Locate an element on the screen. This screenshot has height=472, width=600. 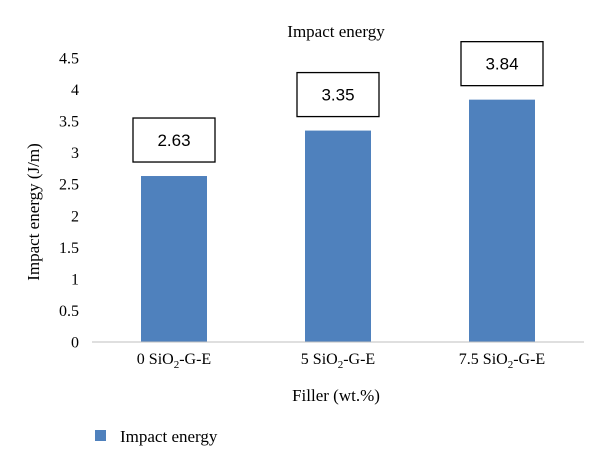
legend: Impact energy is located at coordinates (156, 436).